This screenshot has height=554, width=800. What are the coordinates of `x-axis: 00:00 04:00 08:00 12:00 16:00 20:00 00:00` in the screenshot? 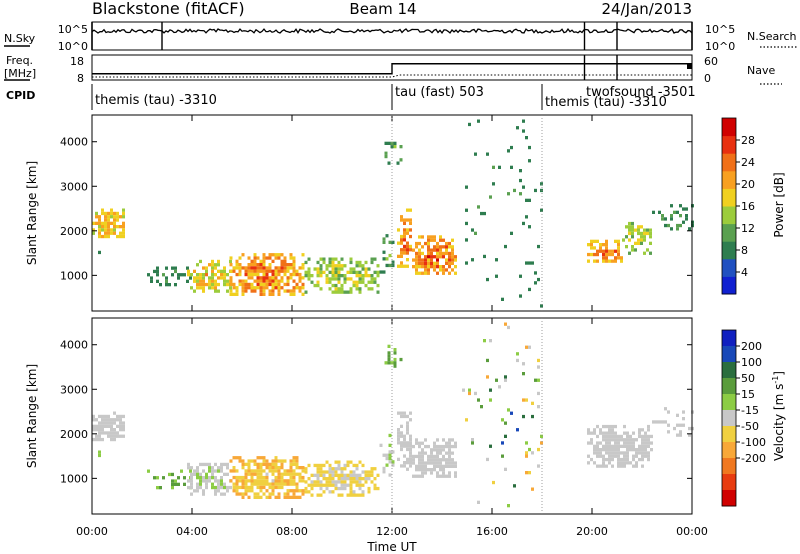 It's located at (392, 531).